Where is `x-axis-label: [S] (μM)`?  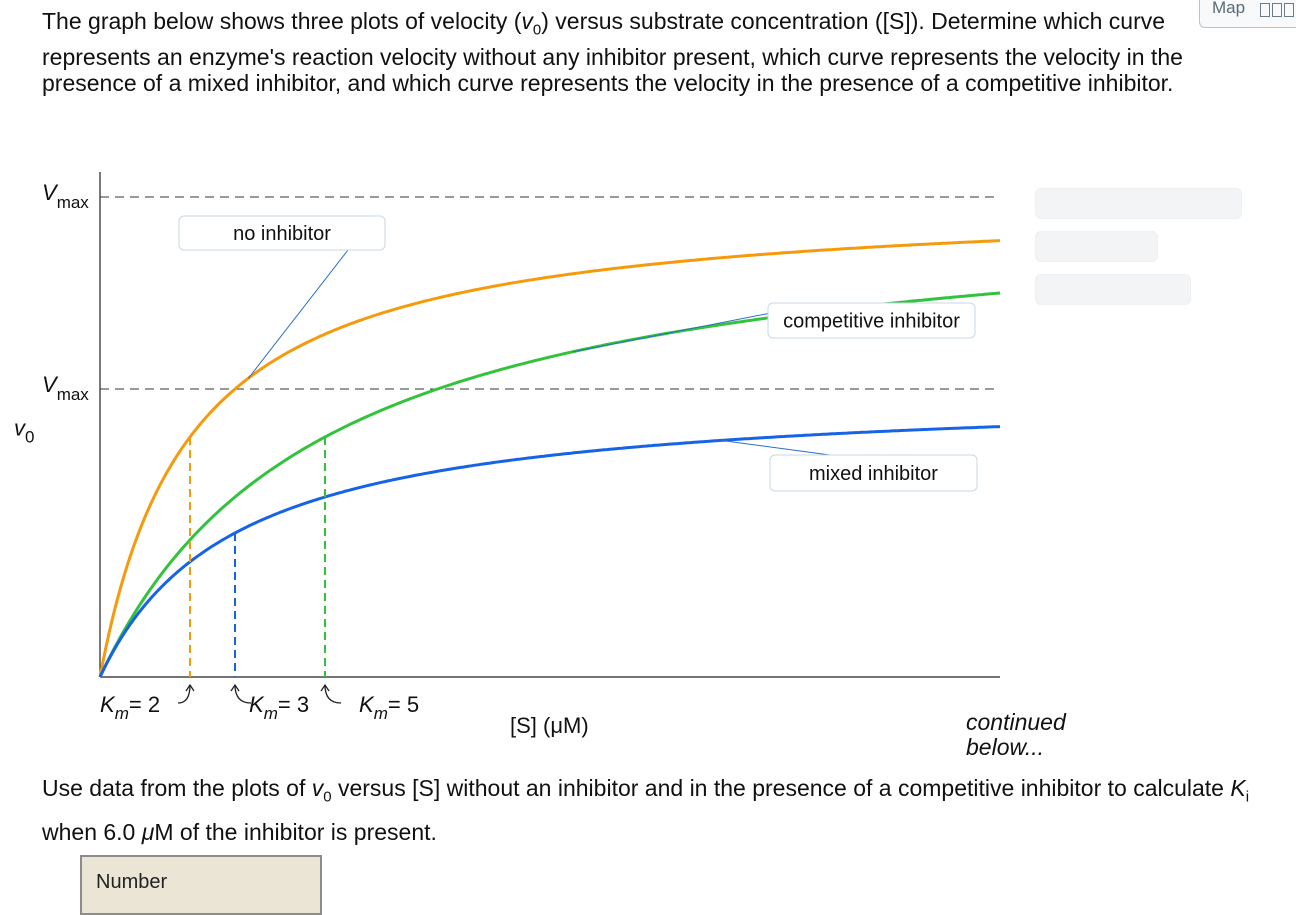
x-axis-label: [S] (μM) is located at coordinates (549, 725).